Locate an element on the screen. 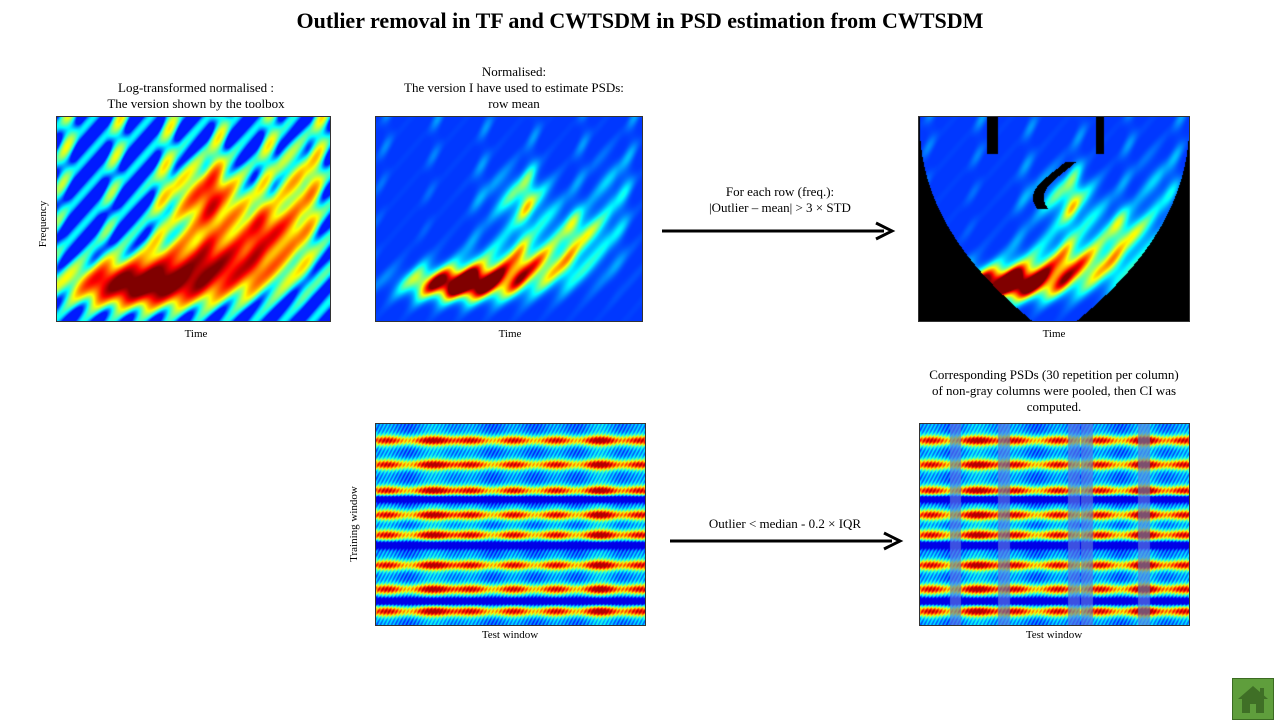 Image resolution: width=1280 pixels, height=724 pixels. cwtsdm-ylabel: Training window is located at coordinates (354, 524).